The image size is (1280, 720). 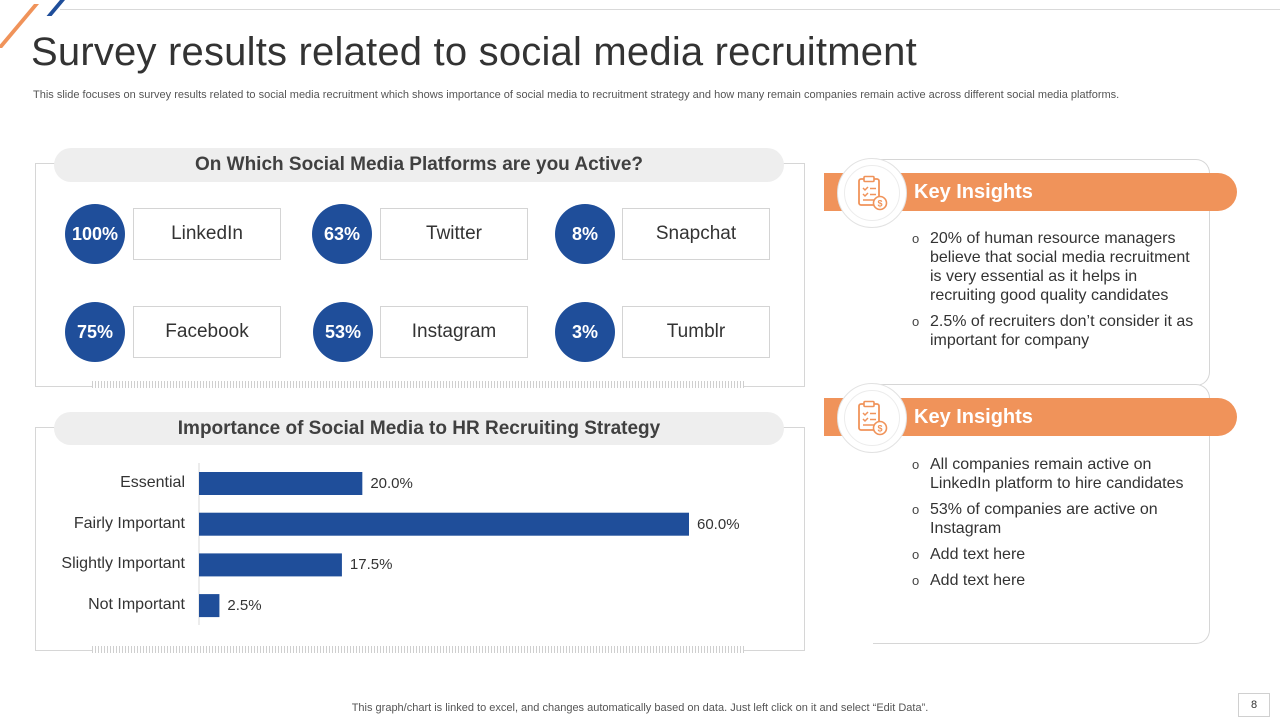 I want to click on insight-title-1: Key Insights, so click(x=973, y=191).